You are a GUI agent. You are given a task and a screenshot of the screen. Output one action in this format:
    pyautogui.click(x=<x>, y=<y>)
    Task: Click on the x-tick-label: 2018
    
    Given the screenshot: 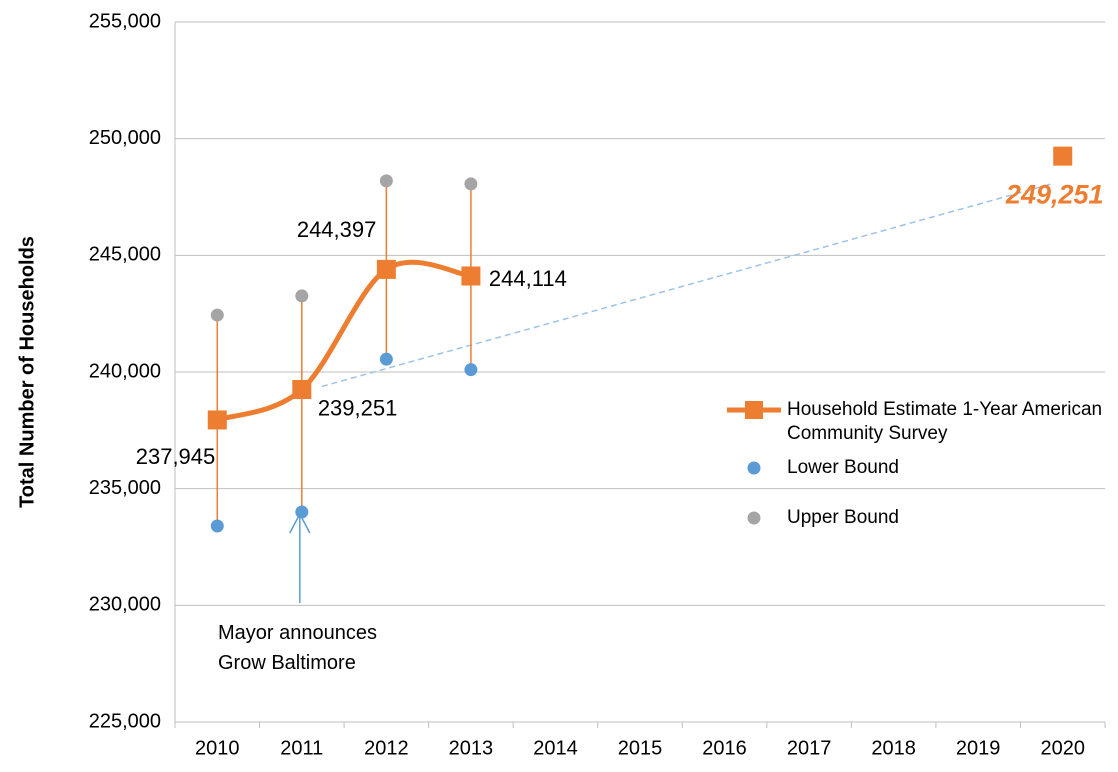 What is the action you would take?
    pyautogui.click(x=893, y=748)
    